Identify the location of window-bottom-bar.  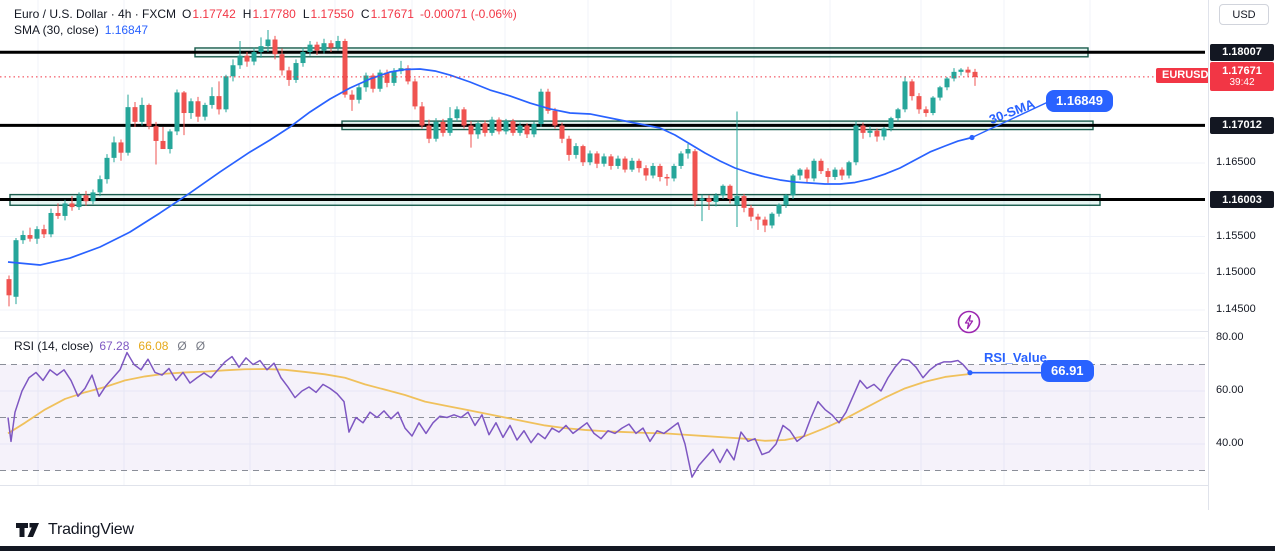
(637, 548).